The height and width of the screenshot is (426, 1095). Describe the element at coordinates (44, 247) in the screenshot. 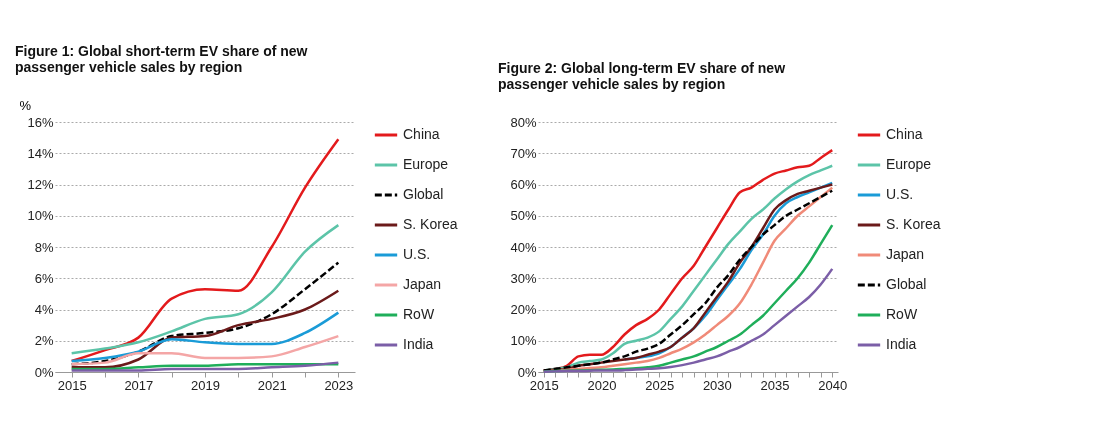

I see `y-tick-label: 8%` at that location.